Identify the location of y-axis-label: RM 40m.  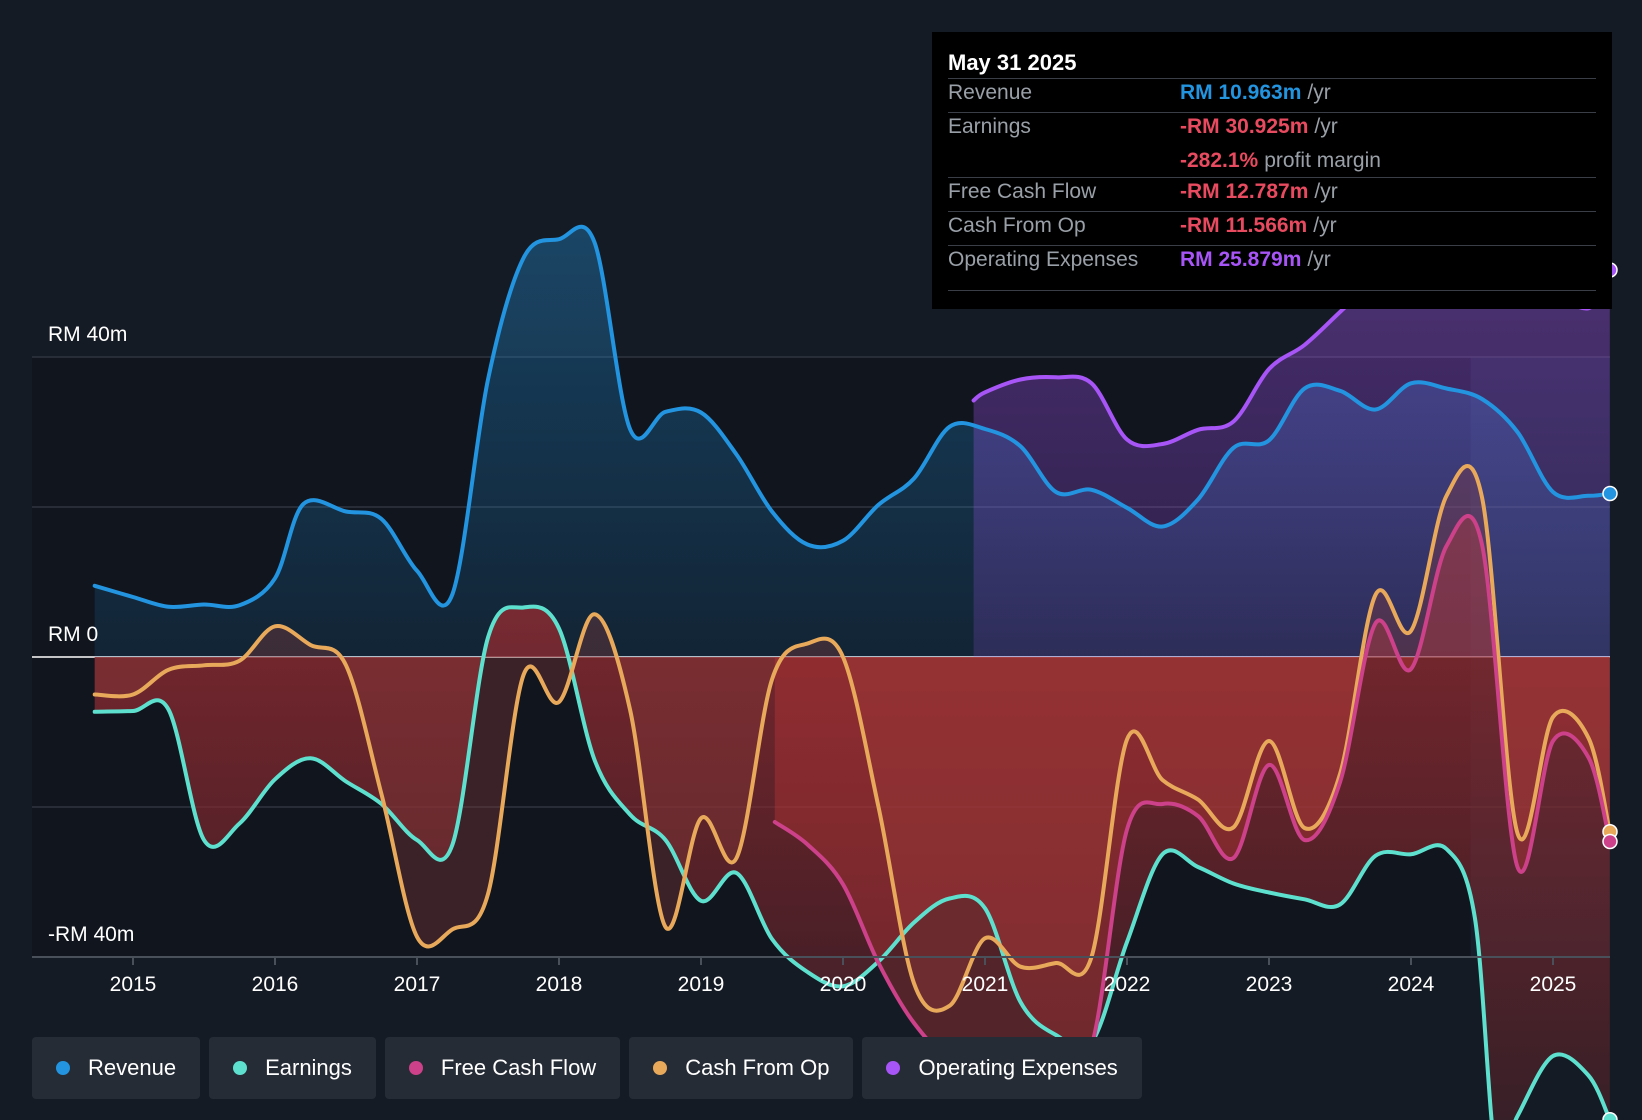
(87, 334).